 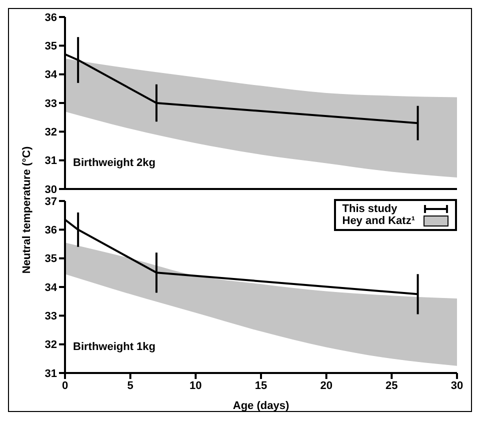 What do you see at coordinates (50, 190) in the screenshot?
I see `y-tick-label: 30` at bounding box center [50, 190].